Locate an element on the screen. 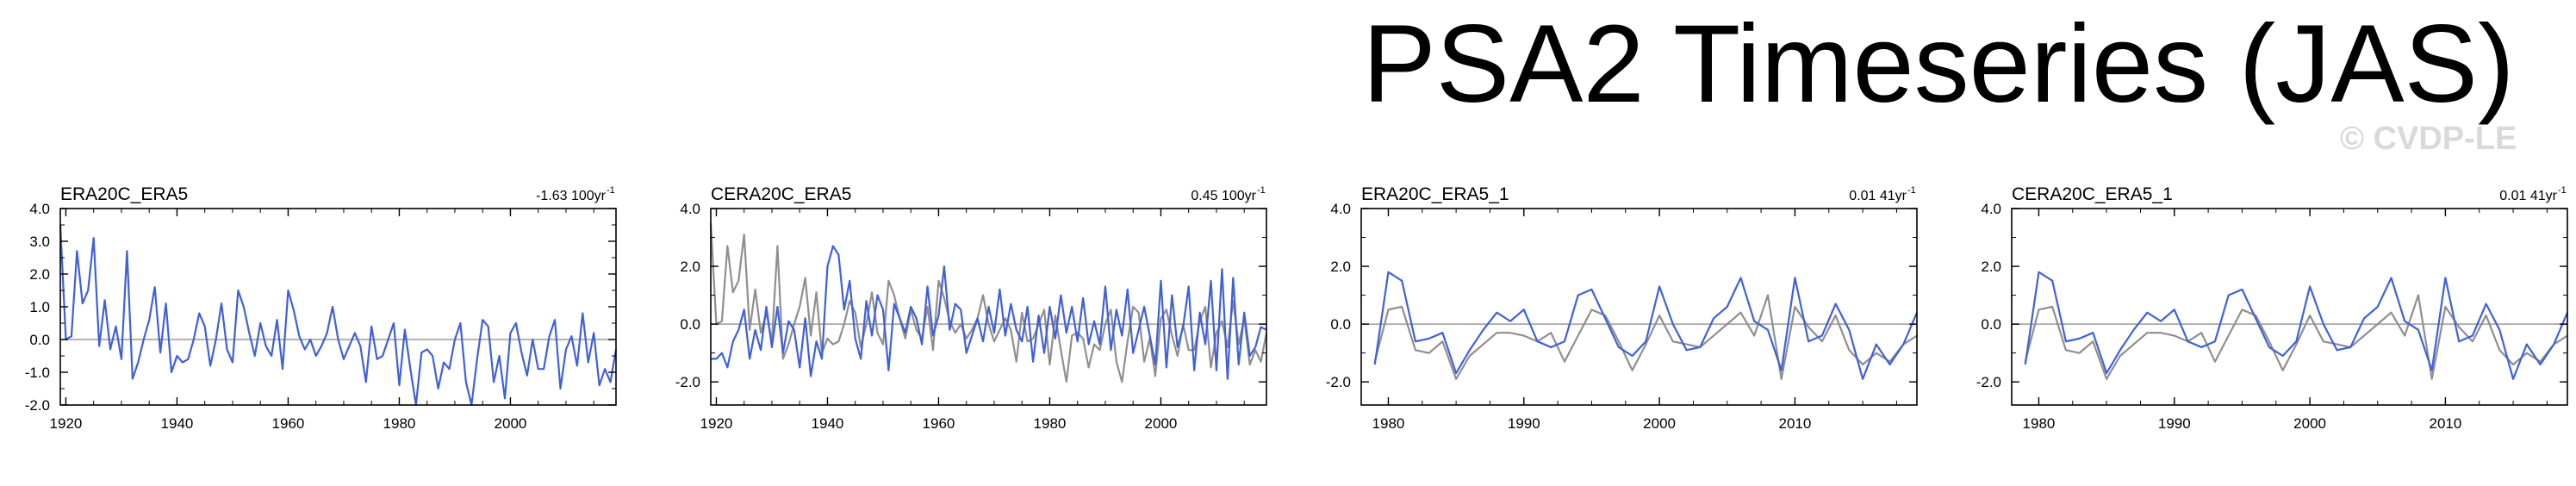 Image resolution: width=2576 pixels, height=486 pixels. copyright-watermark: © CVDP-LE is located at coordinates (2429, 139).